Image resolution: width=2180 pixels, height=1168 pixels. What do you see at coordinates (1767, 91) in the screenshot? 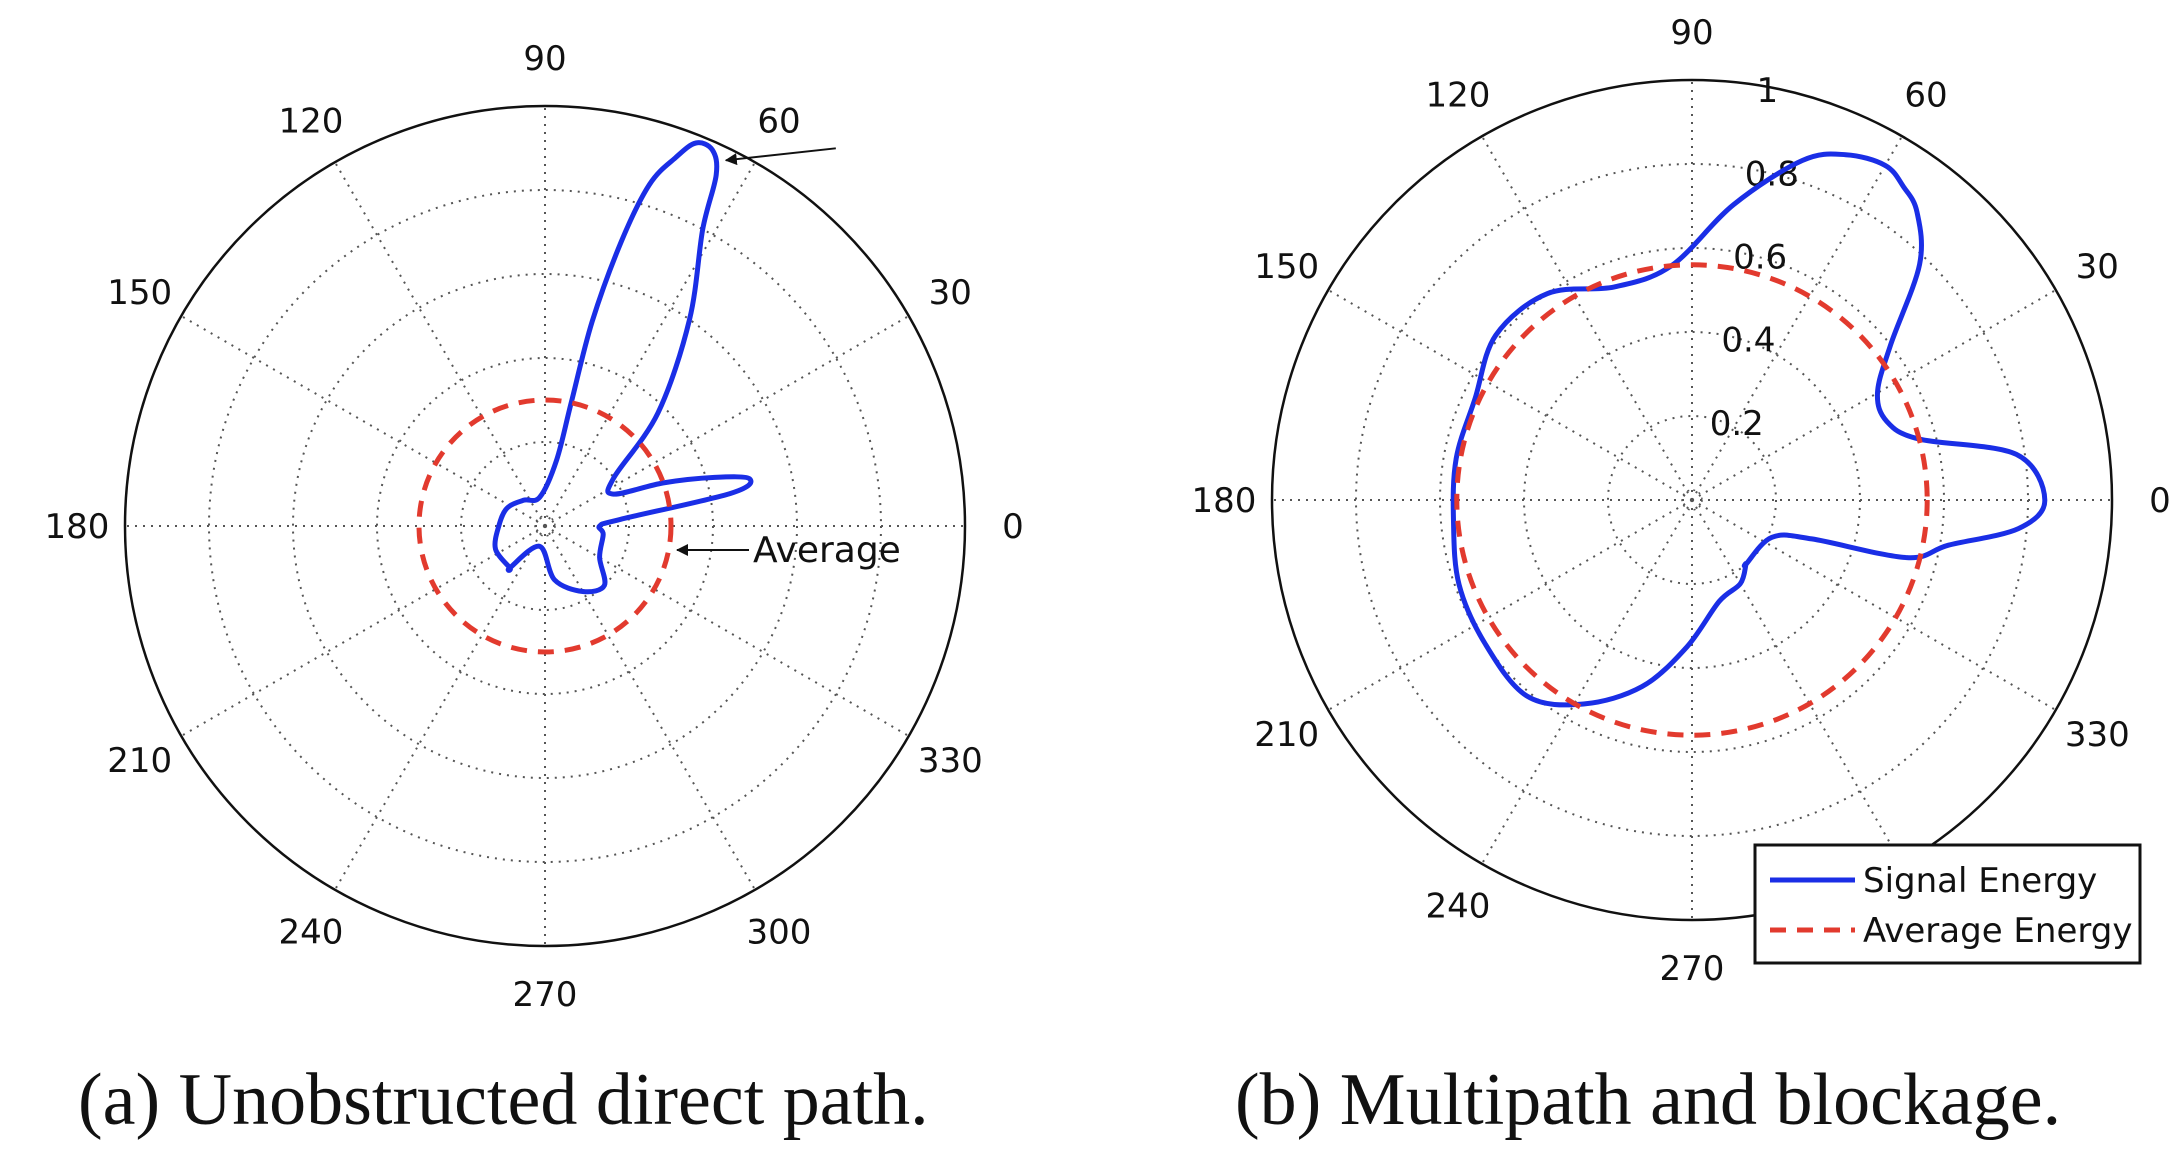
I see `radial-tick-label: 1` at bounding box center [1767, 91].